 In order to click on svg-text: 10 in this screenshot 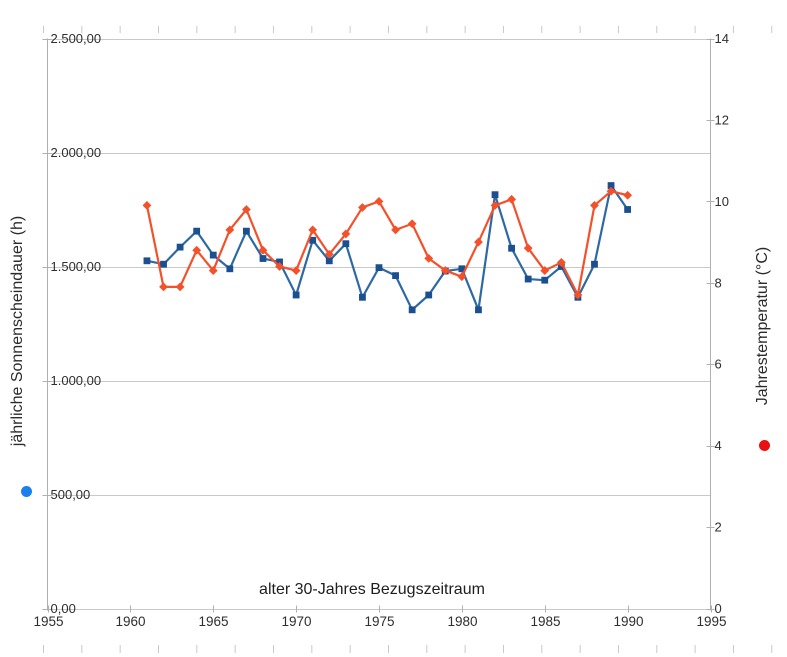, I will do `click(722, 201)`.